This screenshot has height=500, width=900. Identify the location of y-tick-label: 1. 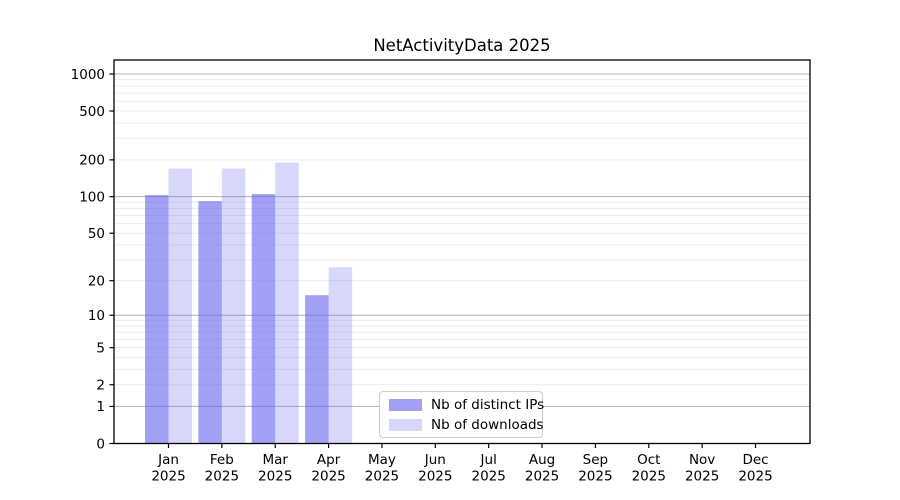
(100, 407).